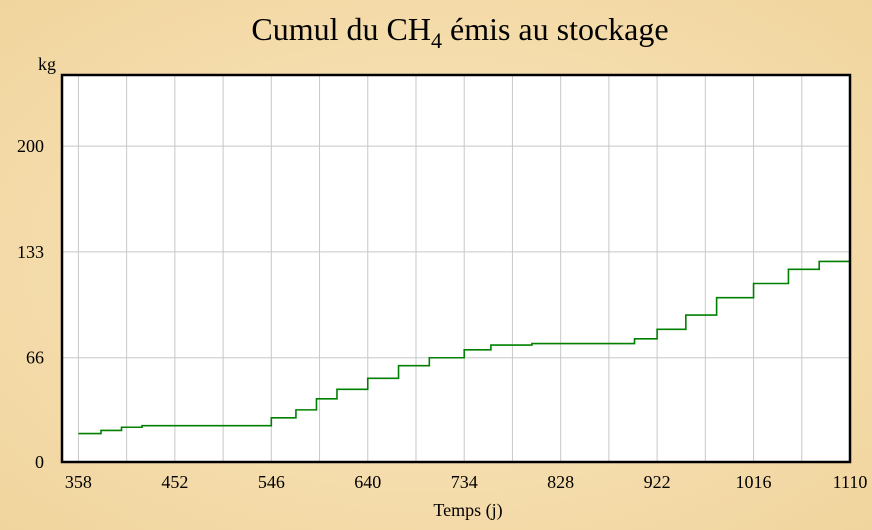 This screenshot has height=530, width=872. What do you see at coordinates (30, 252) in the screenshot?
I see `y-tick-label: 133` at bounding box center [30, 252].